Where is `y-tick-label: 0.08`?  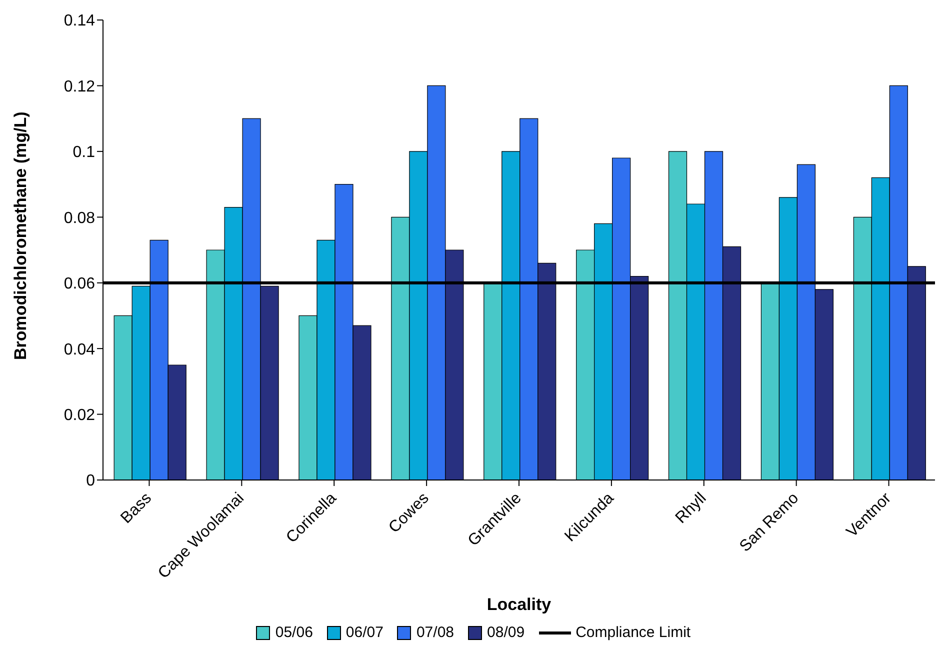 y-tick-label: 0.08 is located at coordinates (80, 218).